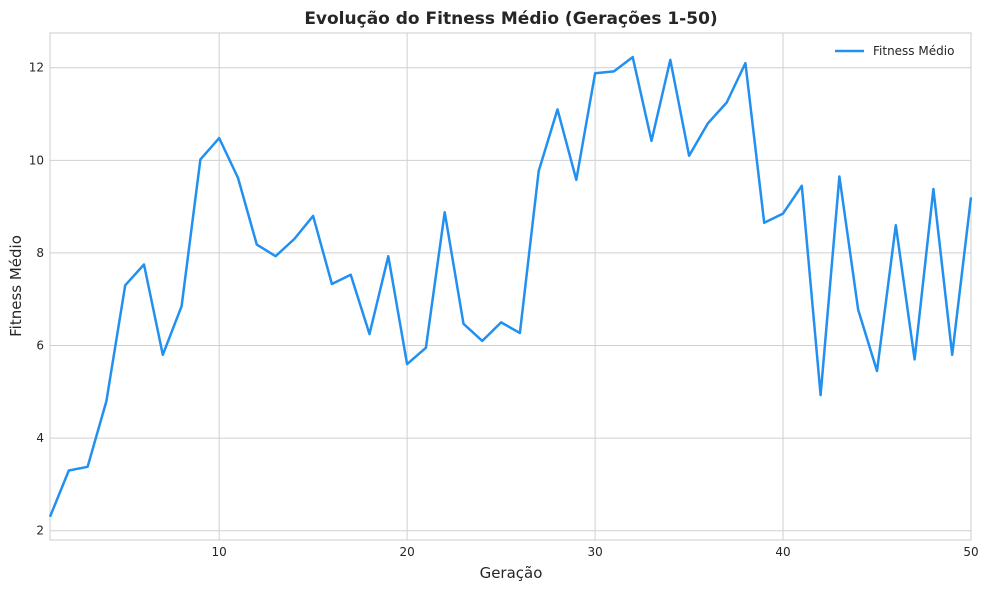 The height and width of the screenshot is (590, 989). I want to click on x-tick-label: 40, so click(782, 552).